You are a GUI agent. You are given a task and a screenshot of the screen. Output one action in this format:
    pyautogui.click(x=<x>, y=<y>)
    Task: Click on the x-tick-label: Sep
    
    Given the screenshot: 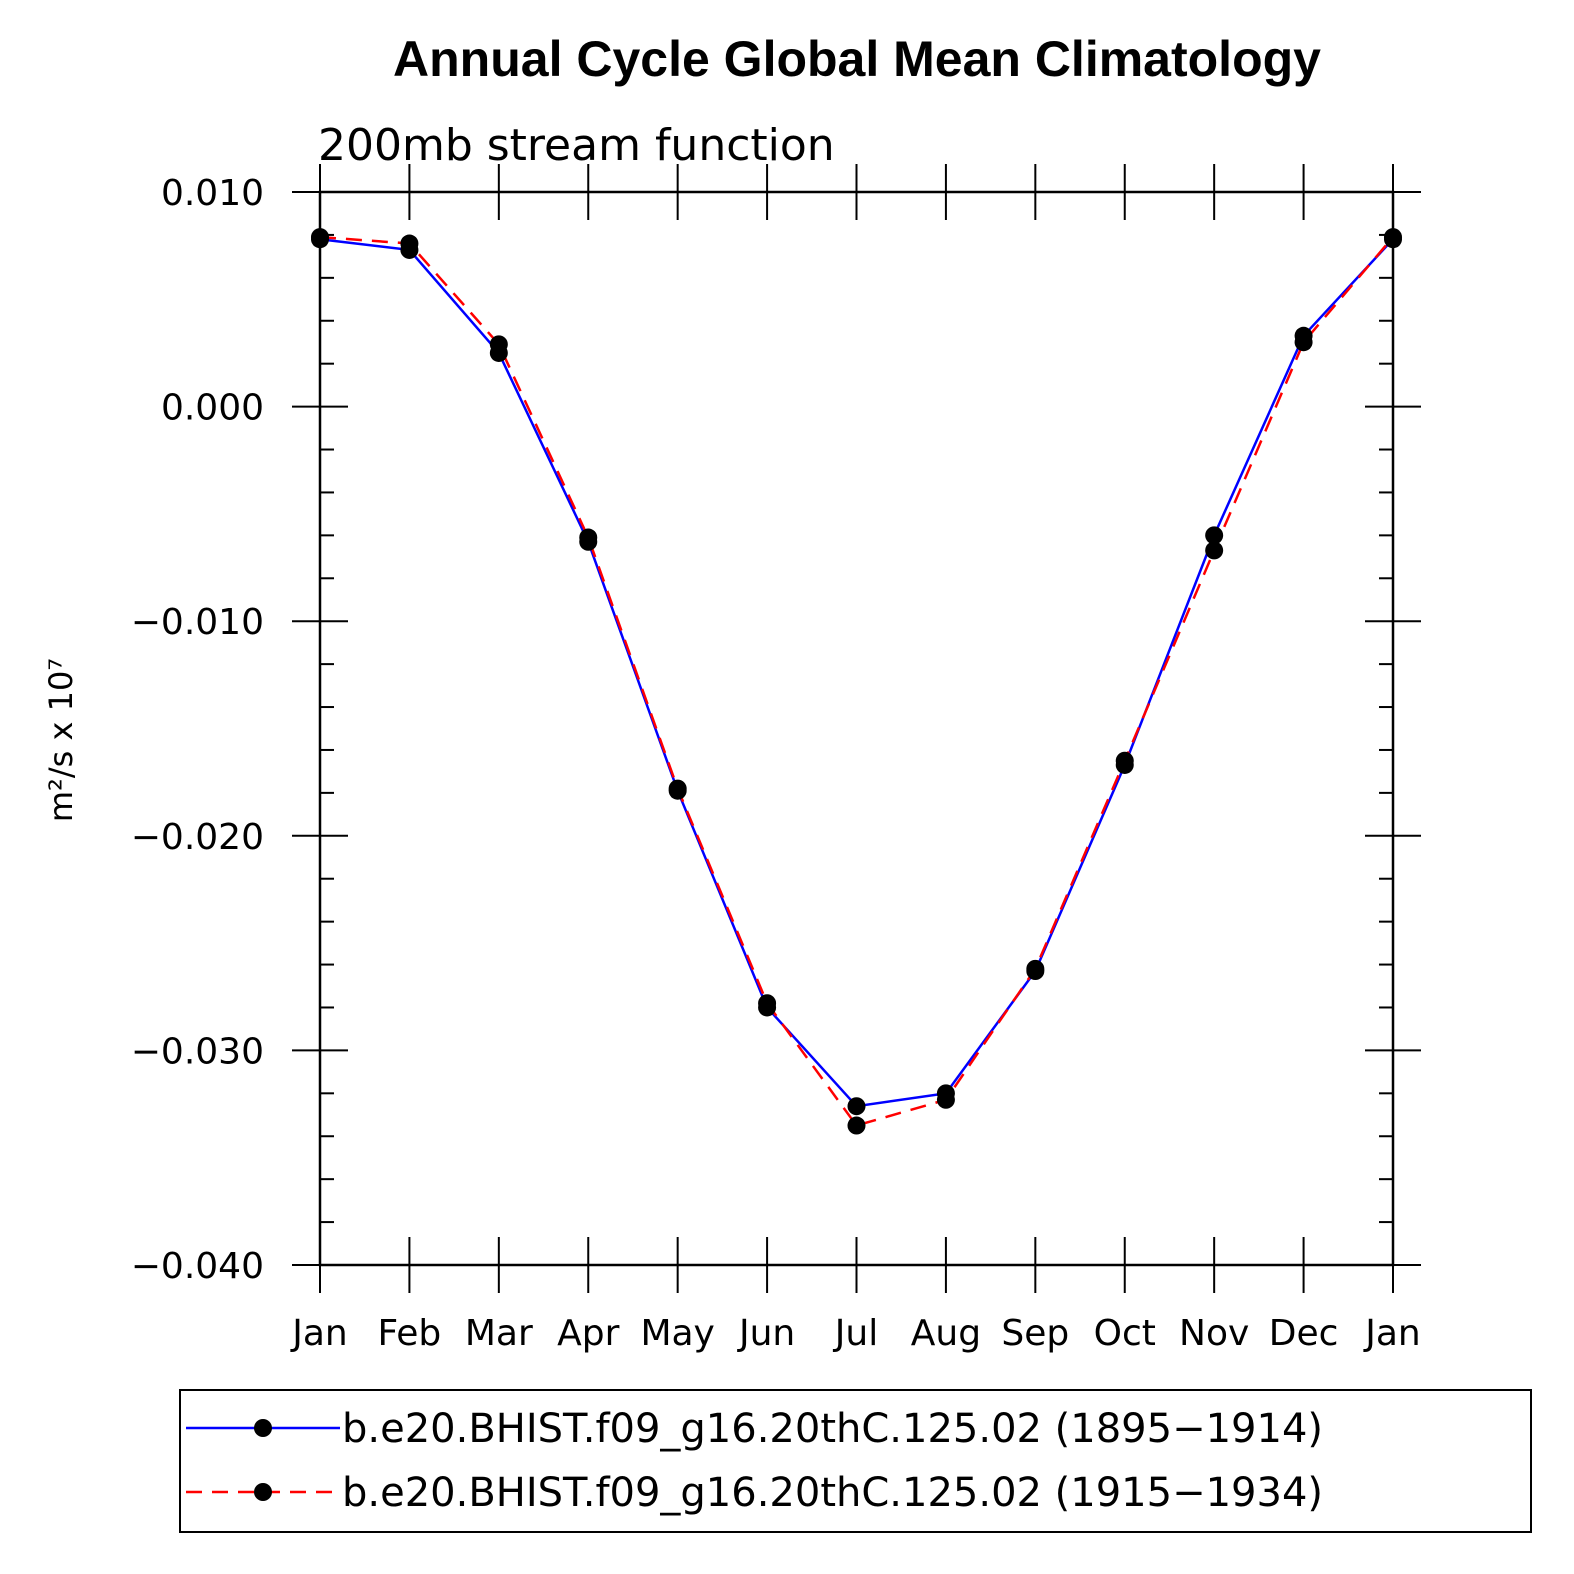 What is the action you would take?
    pyautogui.click(x=1035, y=1333)
    